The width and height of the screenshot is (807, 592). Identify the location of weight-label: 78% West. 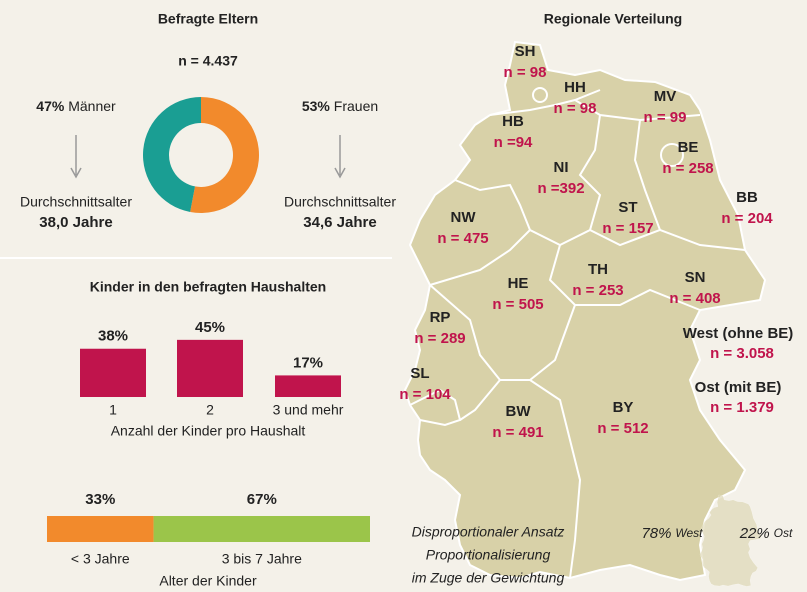
(672, 533).